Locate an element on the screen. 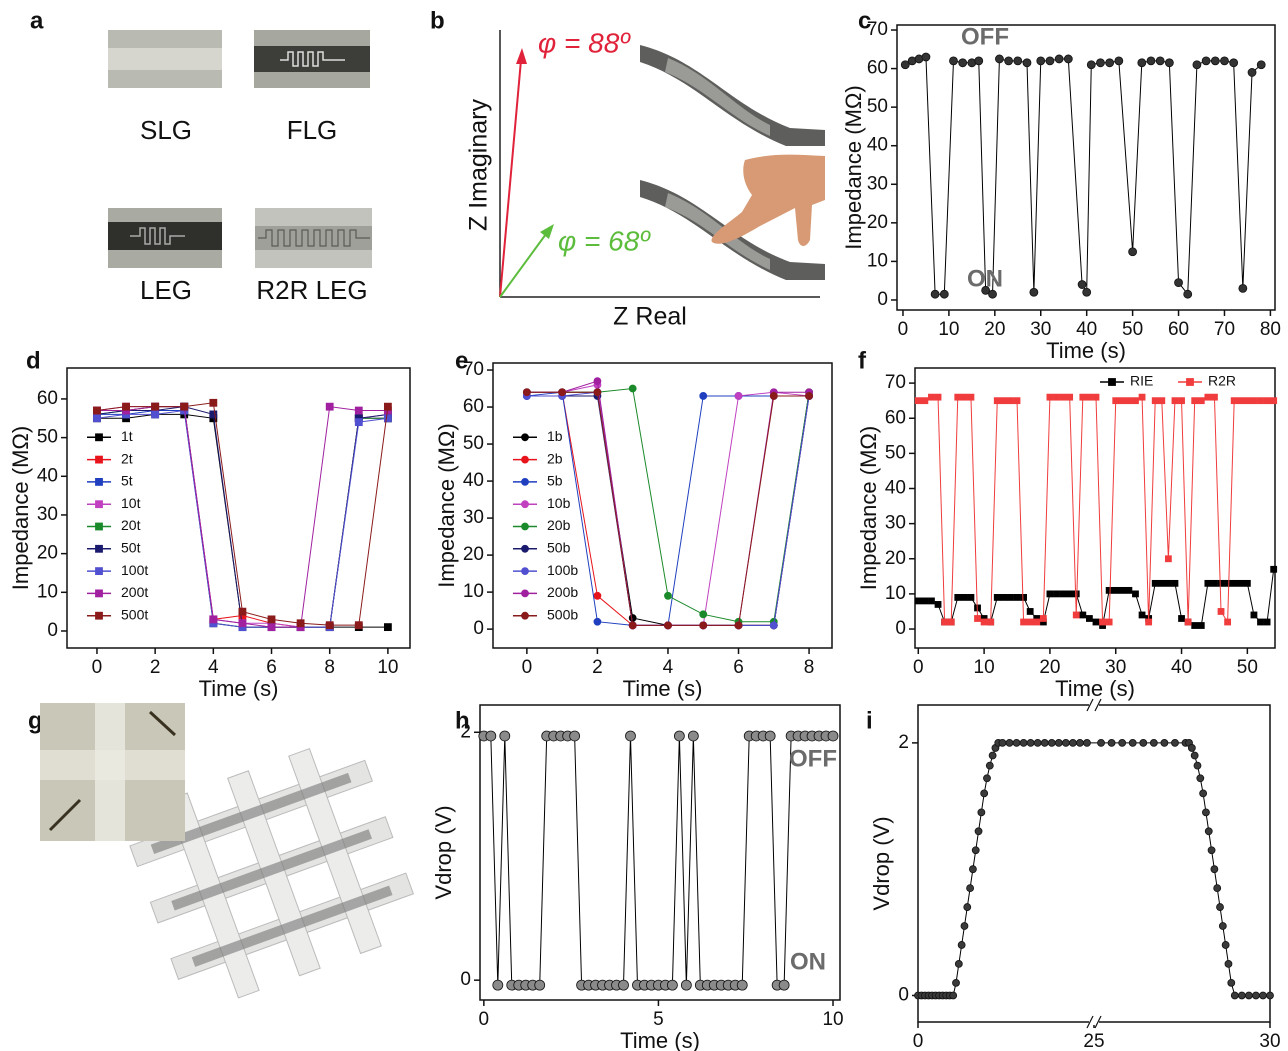 Image resolution: width=1288 pixels, height=1051 pixels. x-axis-title: Time (s) is located at coordinates (1095, 688).